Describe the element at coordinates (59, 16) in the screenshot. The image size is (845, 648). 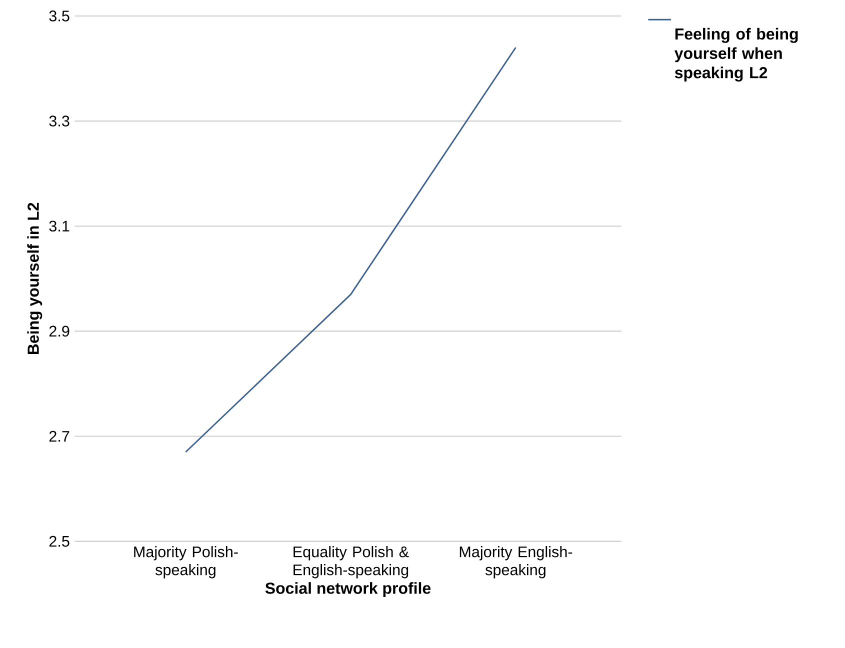
I see `y-tick-label: 3.5` at that location.